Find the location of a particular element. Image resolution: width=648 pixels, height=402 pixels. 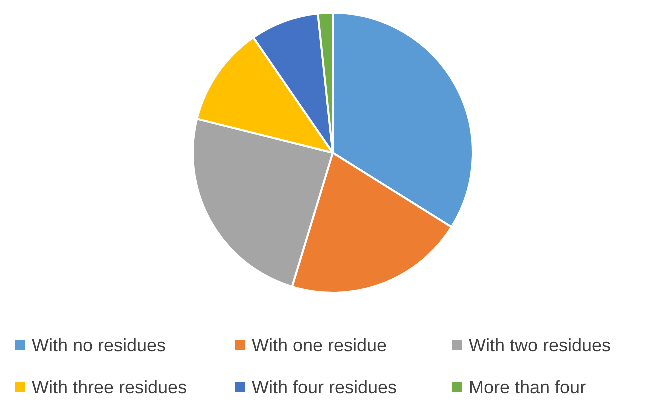

legend-label: With four residues is located at coordinates (325, 387).